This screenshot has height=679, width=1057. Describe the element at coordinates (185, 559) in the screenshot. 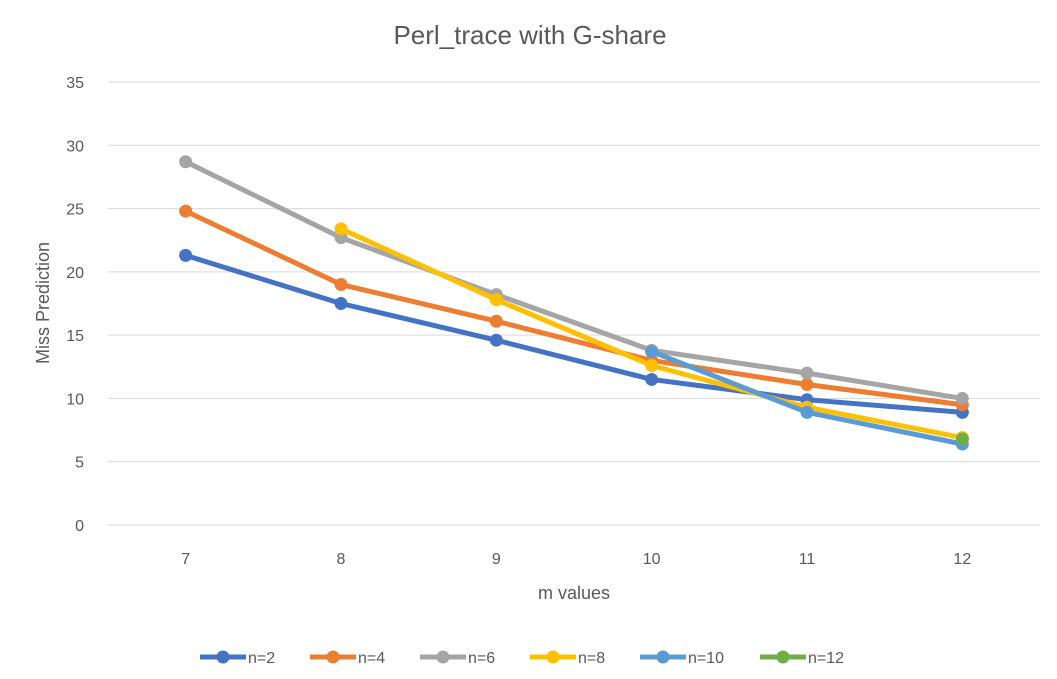

I see `x-tick-label: 7` at that location.